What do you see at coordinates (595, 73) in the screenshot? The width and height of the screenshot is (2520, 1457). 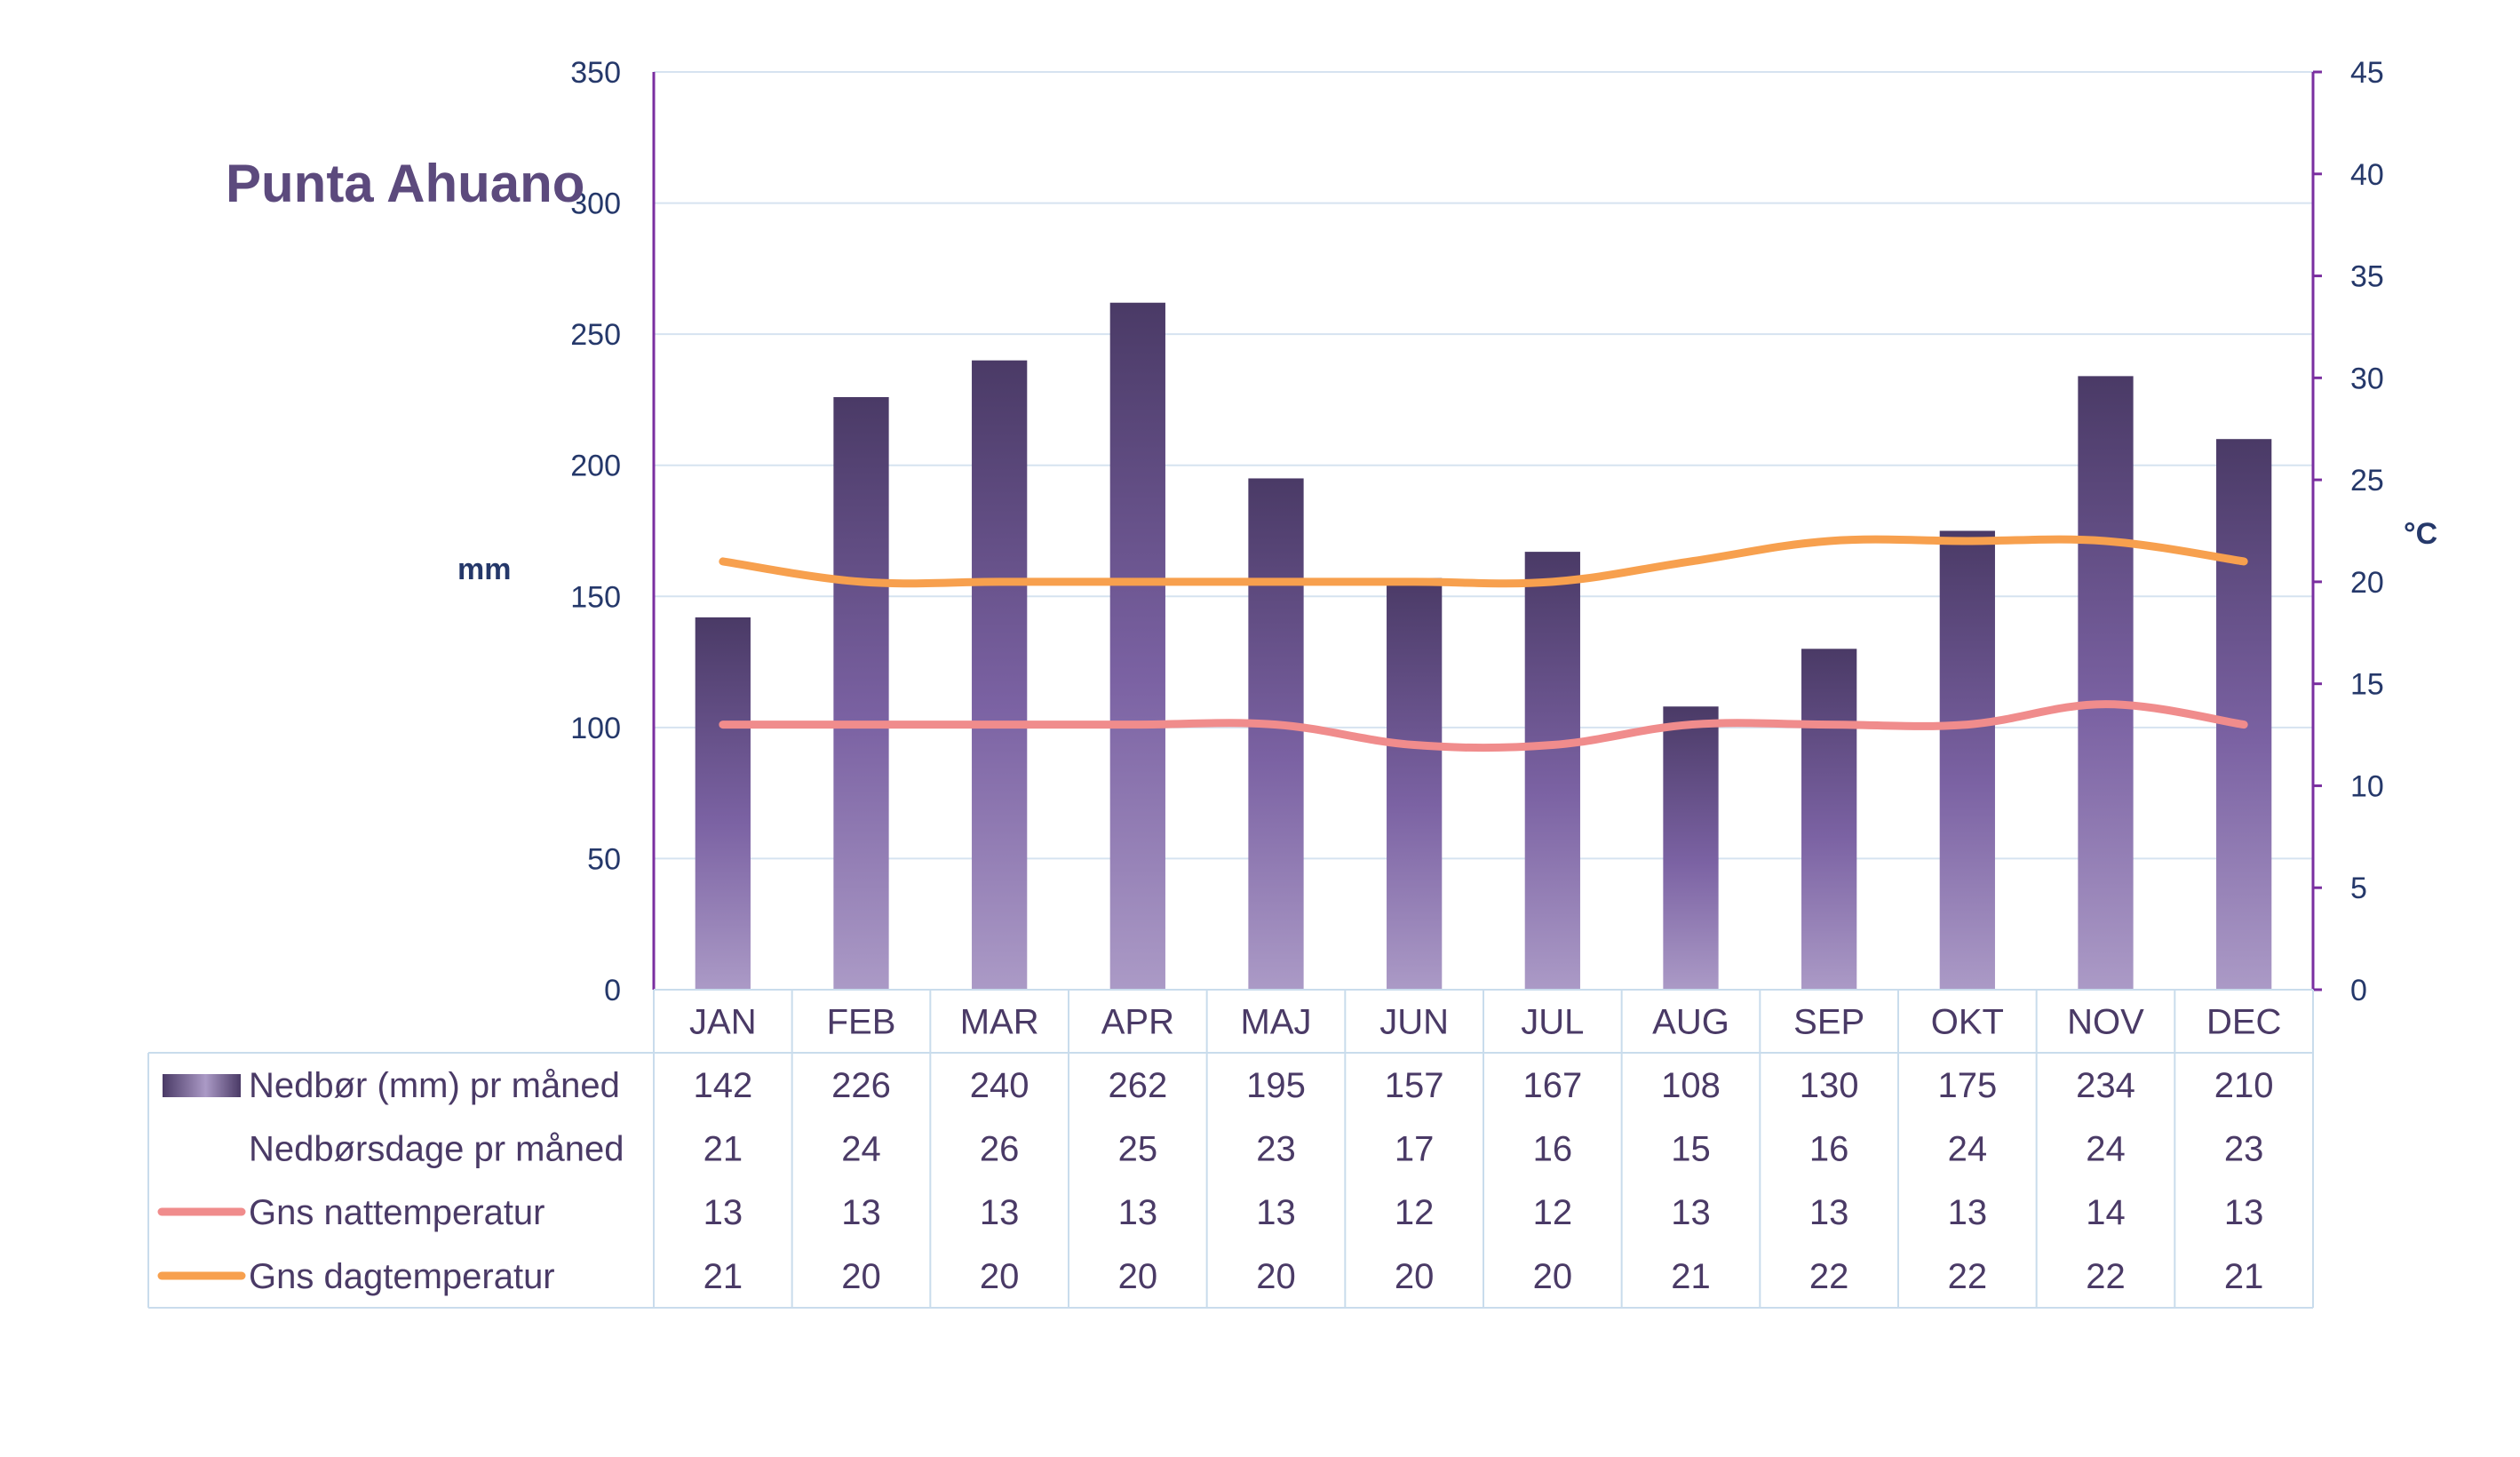 I see `y-left-tick-label: 350` at bounding box center [595, 73].